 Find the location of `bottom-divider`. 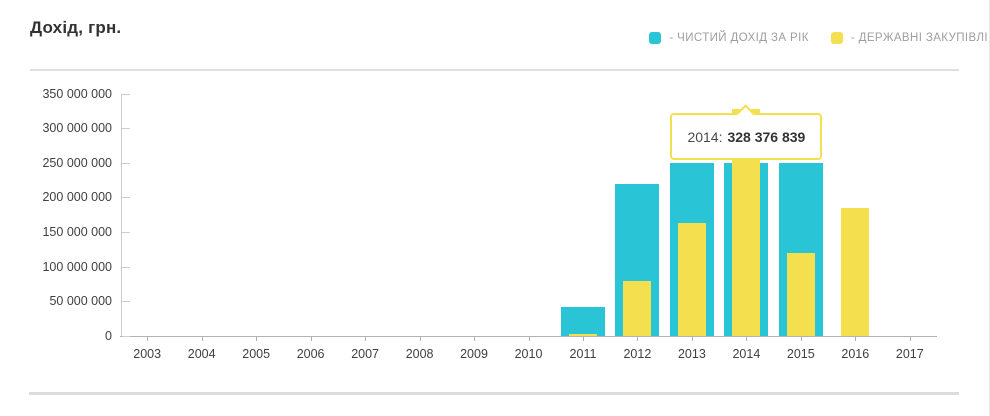

bottom-divider is located at coordinates (494, 393).